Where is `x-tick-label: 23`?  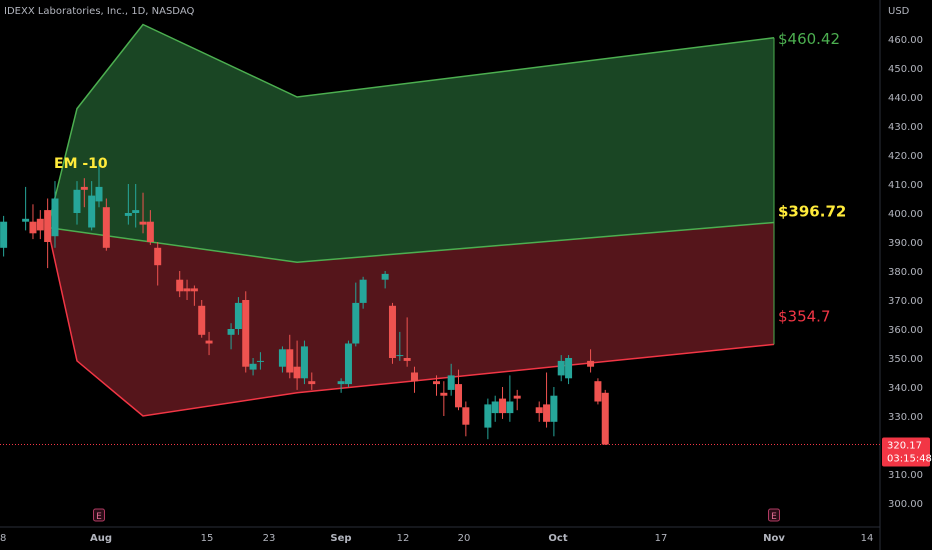 x-tick-label: 23 is located at coordinates (269, 538).